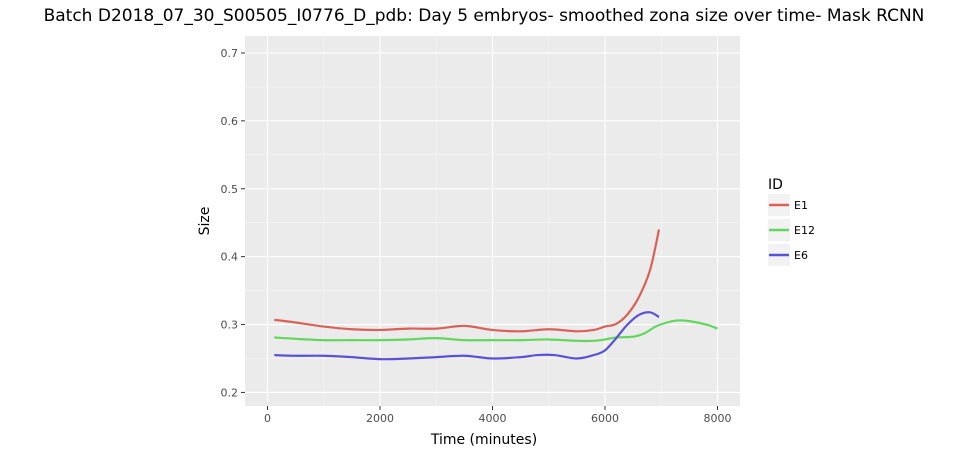  Describe the element at coordinates (801, 205) in the screenshot. I see `legend-label-e1: E1` at that location.